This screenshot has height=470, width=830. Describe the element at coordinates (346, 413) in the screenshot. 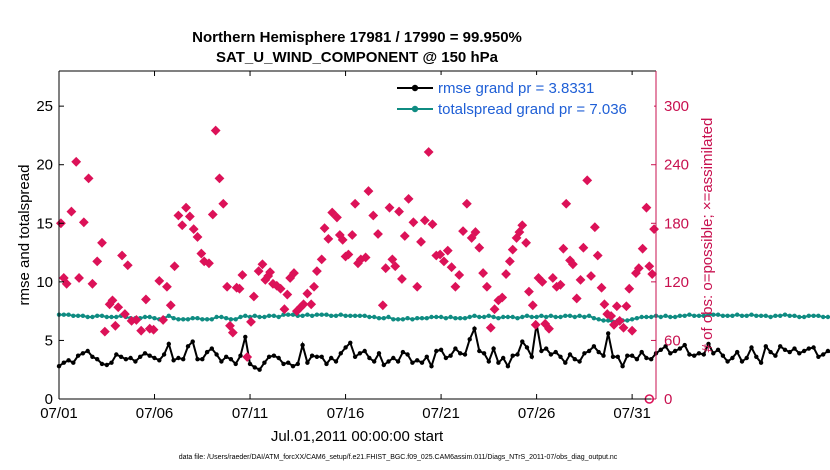

I see `x-tick-label: 07/16` at that location.